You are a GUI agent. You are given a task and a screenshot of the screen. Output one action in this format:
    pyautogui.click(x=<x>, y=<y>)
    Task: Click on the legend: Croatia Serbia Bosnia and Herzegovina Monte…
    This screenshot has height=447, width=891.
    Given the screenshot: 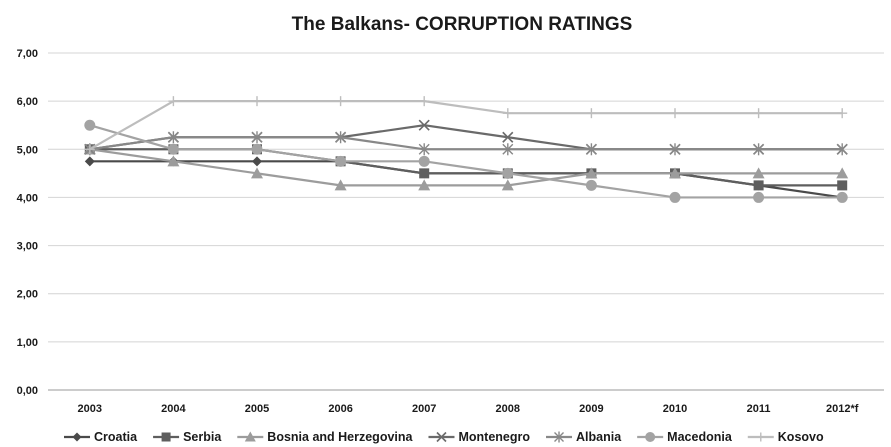 What is the action you would take?
    pyautogui.click(x=444, y=437)
    